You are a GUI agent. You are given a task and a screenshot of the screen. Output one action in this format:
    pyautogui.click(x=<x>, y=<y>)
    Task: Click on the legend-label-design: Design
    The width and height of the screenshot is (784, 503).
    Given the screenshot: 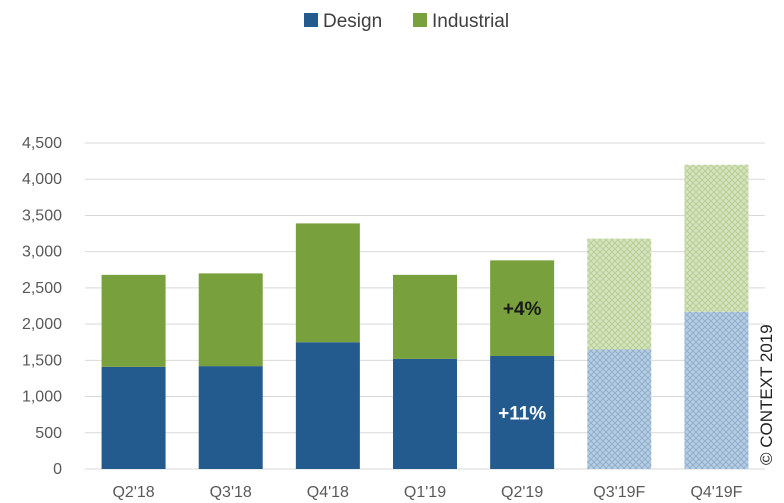 What is the action you would take?
    pyautogui.click(x=352, y=21)
    